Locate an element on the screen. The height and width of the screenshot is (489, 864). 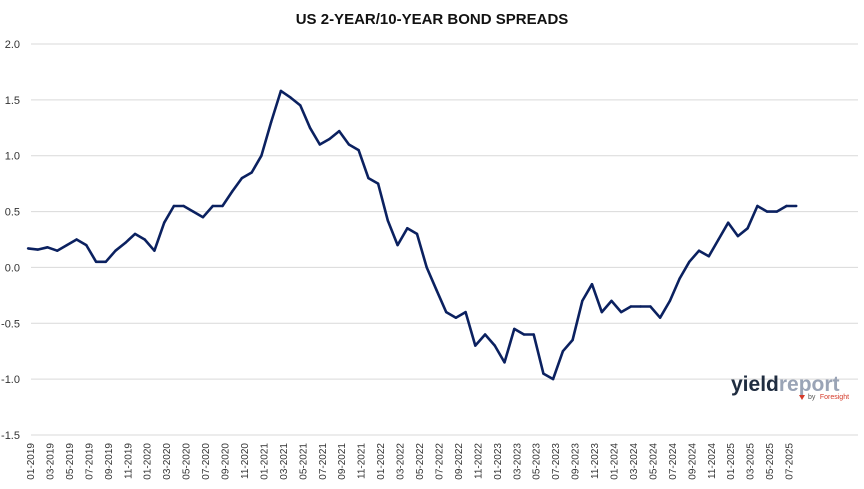
logo-report-text: report is located at coordinates (809, 384).